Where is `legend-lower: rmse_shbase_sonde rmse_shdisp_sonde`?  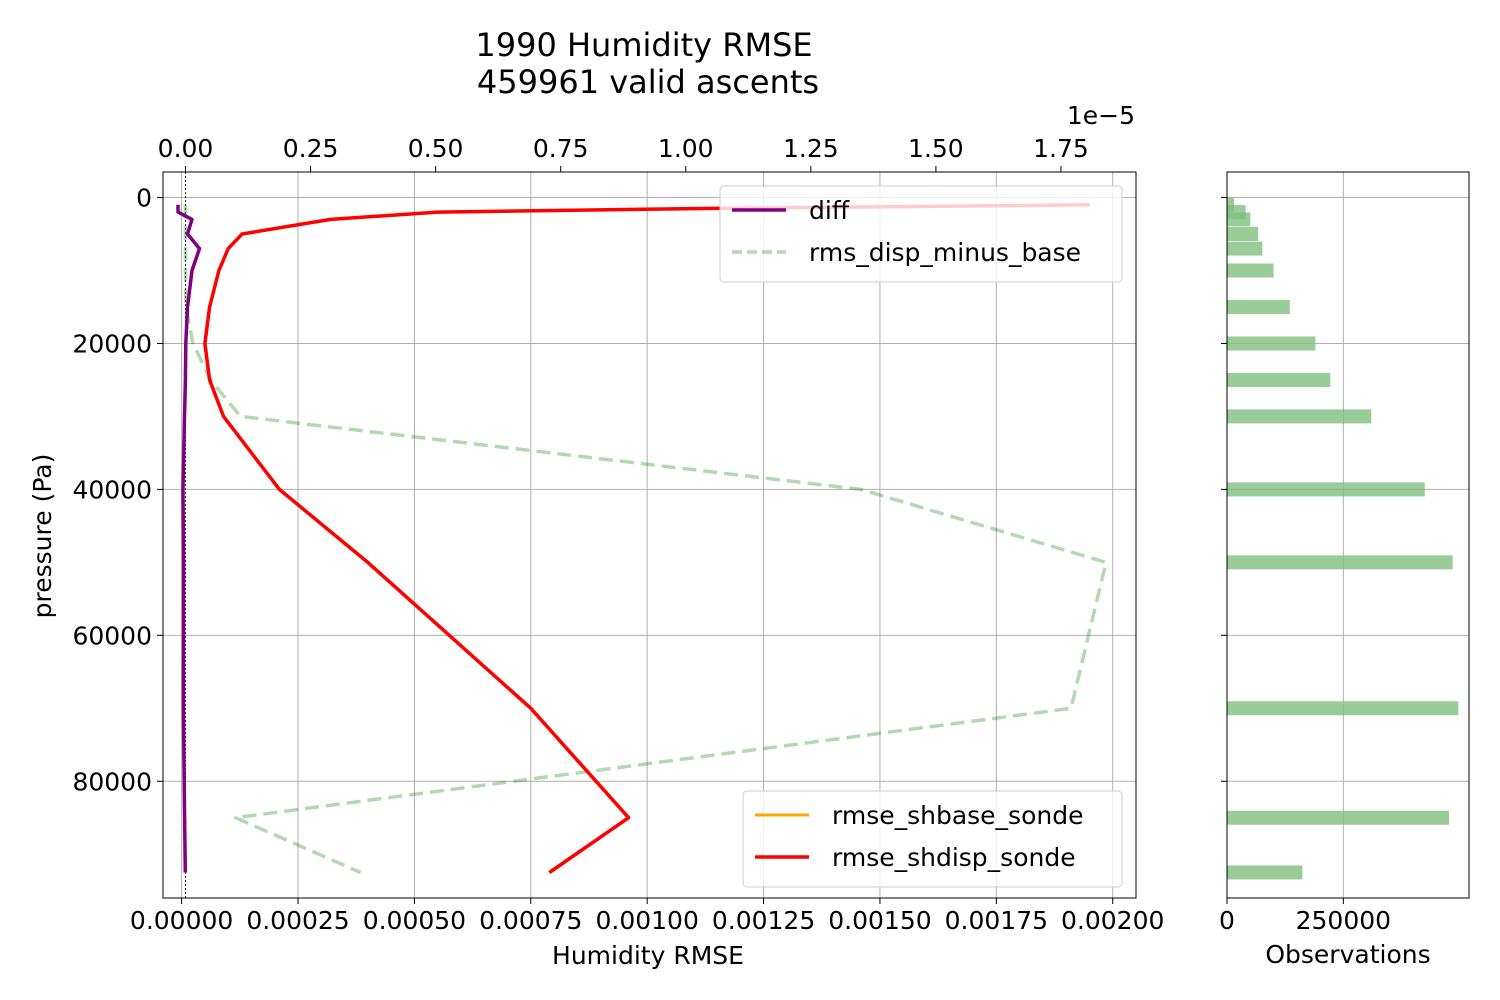
legend-lower: rmse_shbase_sonde rmse_shdisp_sonde is located at coordinates (932, 839).